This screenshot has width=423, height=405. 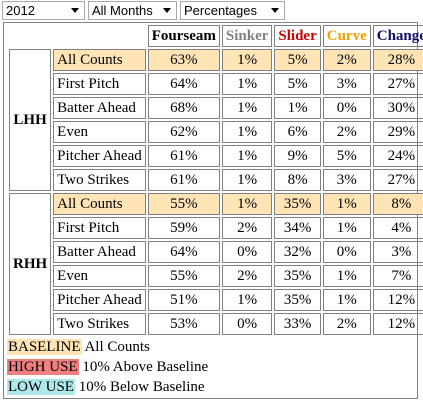 What do you see at coordinates (397, 228) in the screenshot?
I see `percent-cell: 4%` at bounding box center [397, 228].